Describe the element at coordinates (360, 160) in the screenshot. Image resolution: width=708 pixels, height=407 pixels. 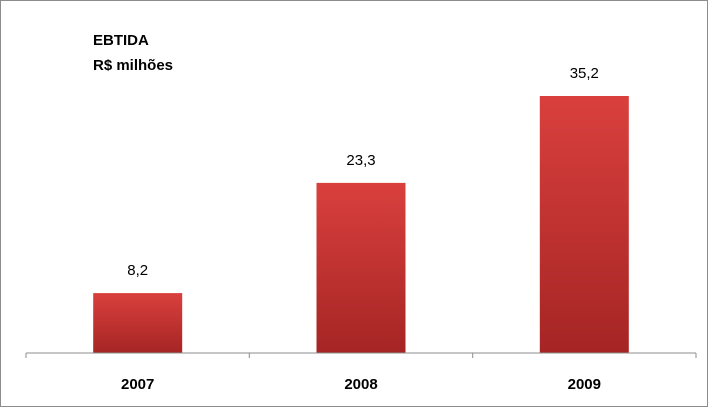
I see `data-label-2008: 23,3` at that location.